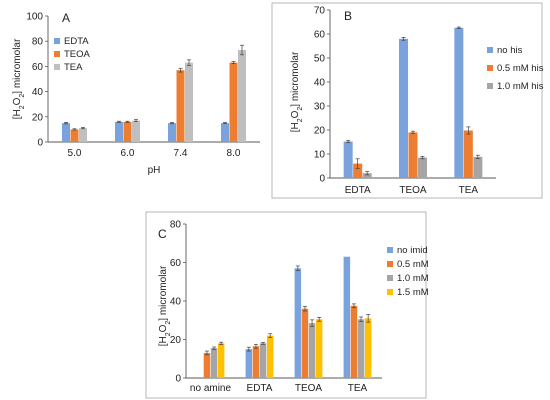 This screenshot has width=550, height=400. I want to click on bar-6.0-edta, so click(119, 131).